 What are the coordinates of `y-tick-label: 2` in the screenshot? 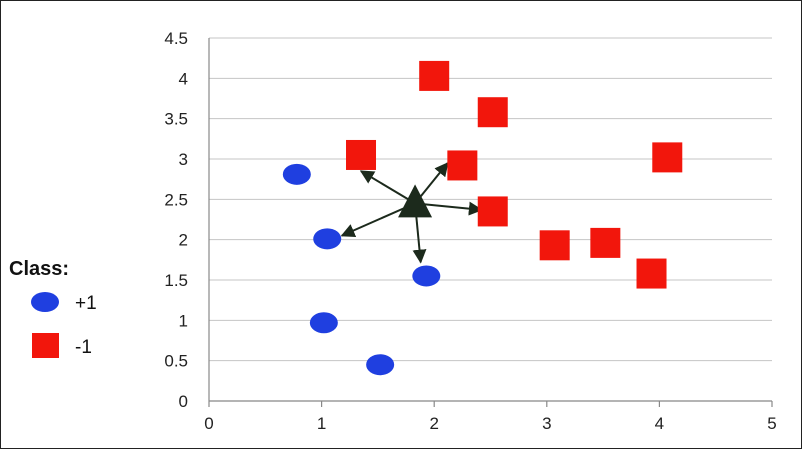 It's located at (183, 240).